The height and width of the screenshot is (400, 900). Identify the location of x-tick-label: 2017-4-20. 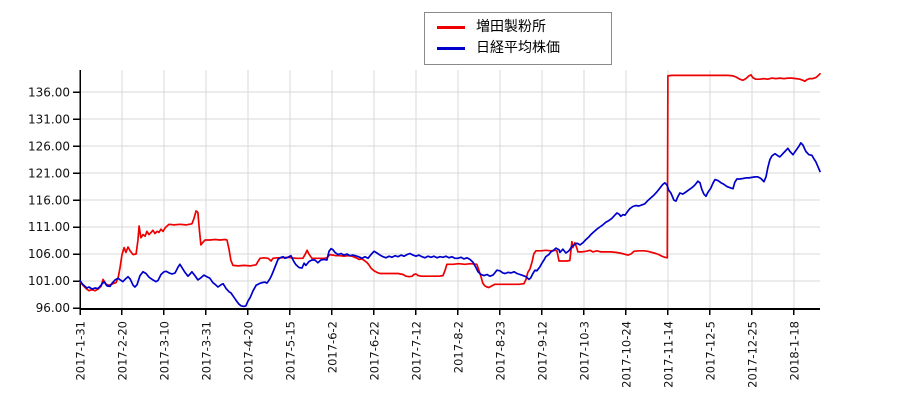
(248, 351).